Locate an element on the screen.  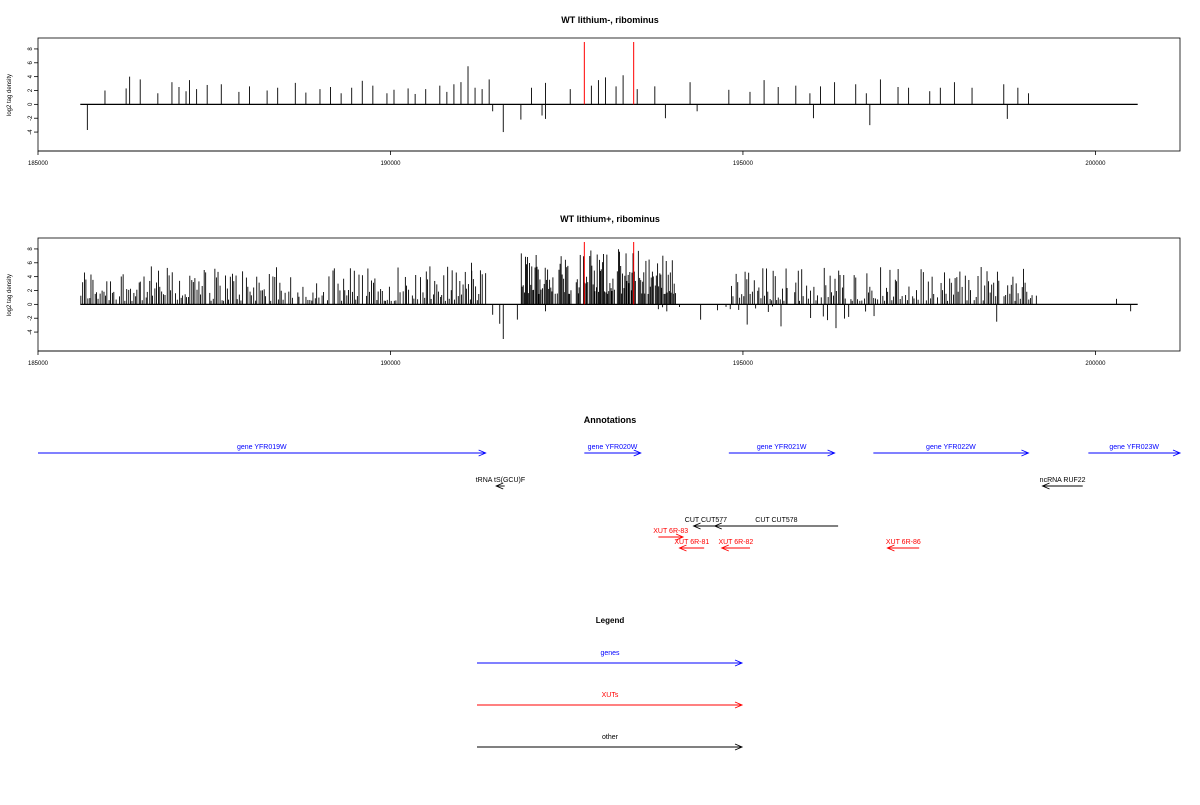
feature-label: CUT CUT578 is located at coordinates (776, 520).